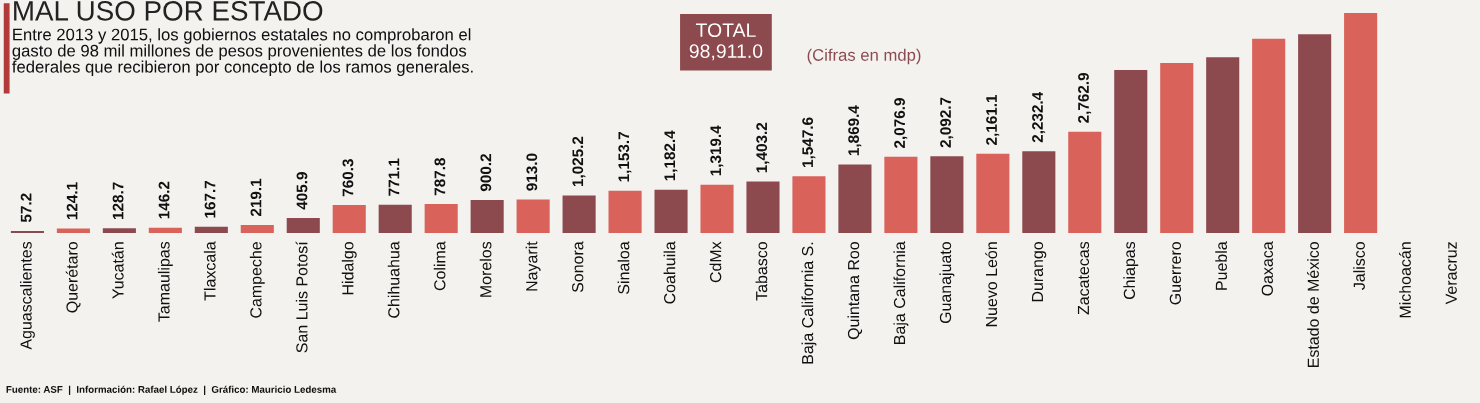 The width and height of the screenshot is (1480, 403). Describe the element at coordinates (302, 191) in the screenshot. I see `data-label: 405.9` at that location.